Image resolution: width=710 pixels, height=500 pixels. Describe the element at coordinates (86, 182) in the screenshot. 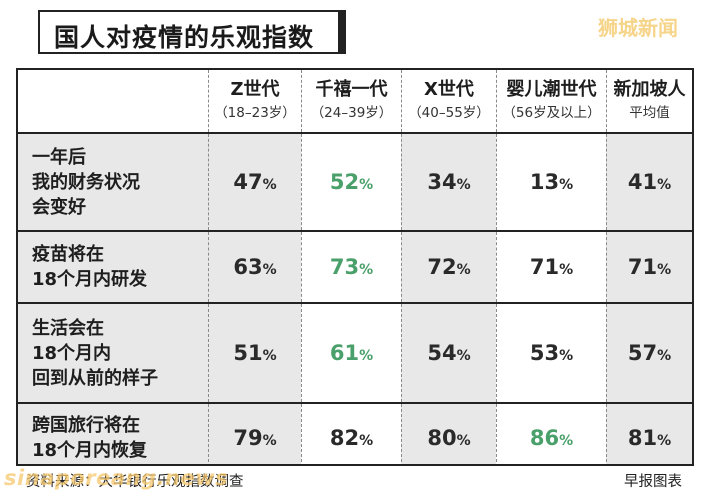

I see `row-label: 一年后 我的财务状况 会变好` at that location.